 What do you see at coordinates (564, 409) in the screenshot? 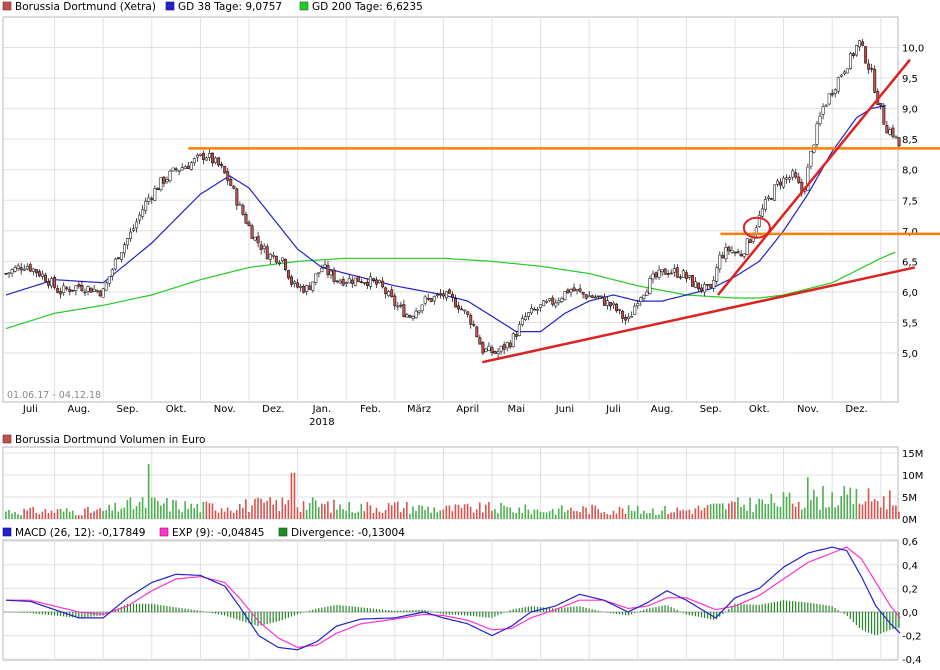
I see `price-x-tick-label: Juni` at bounding box center [564, 409].